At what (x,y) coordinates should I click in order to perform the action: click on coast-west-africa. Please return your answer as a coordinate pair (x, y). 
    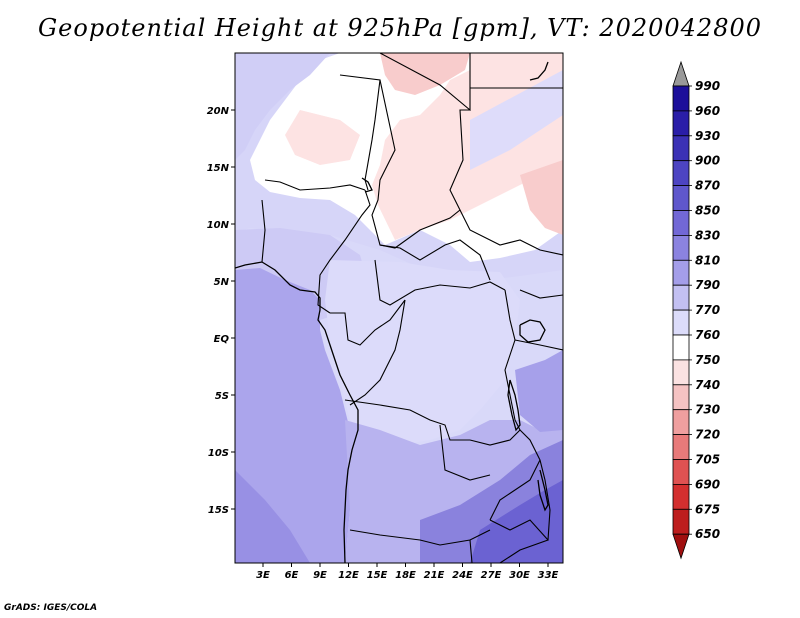
    Looking at the image, I should click on (297, 412).